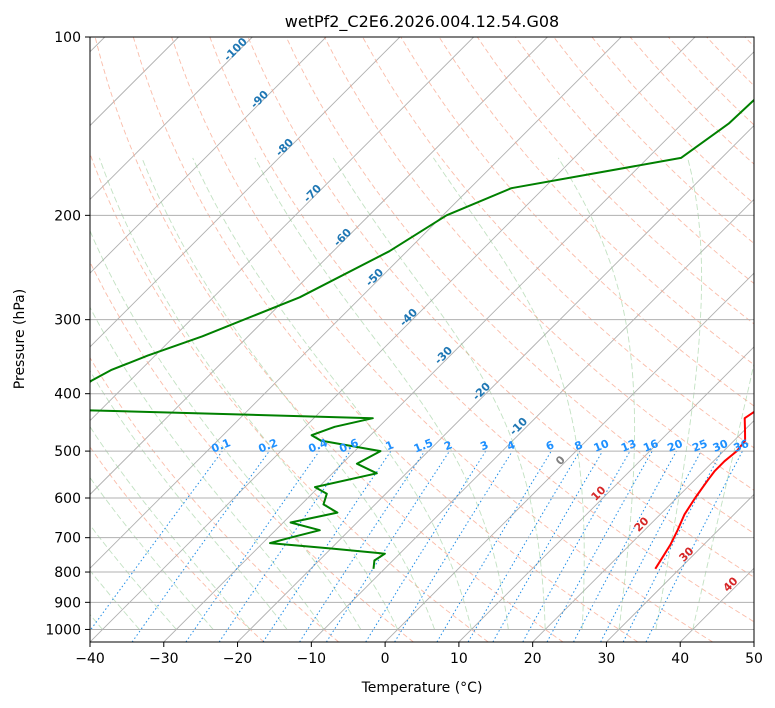 The image size is (775, 708). What do you see at coordinates (67, 539) in the screenshot?
I see `y-tick-label: 700` at bounding box center [67, 539].